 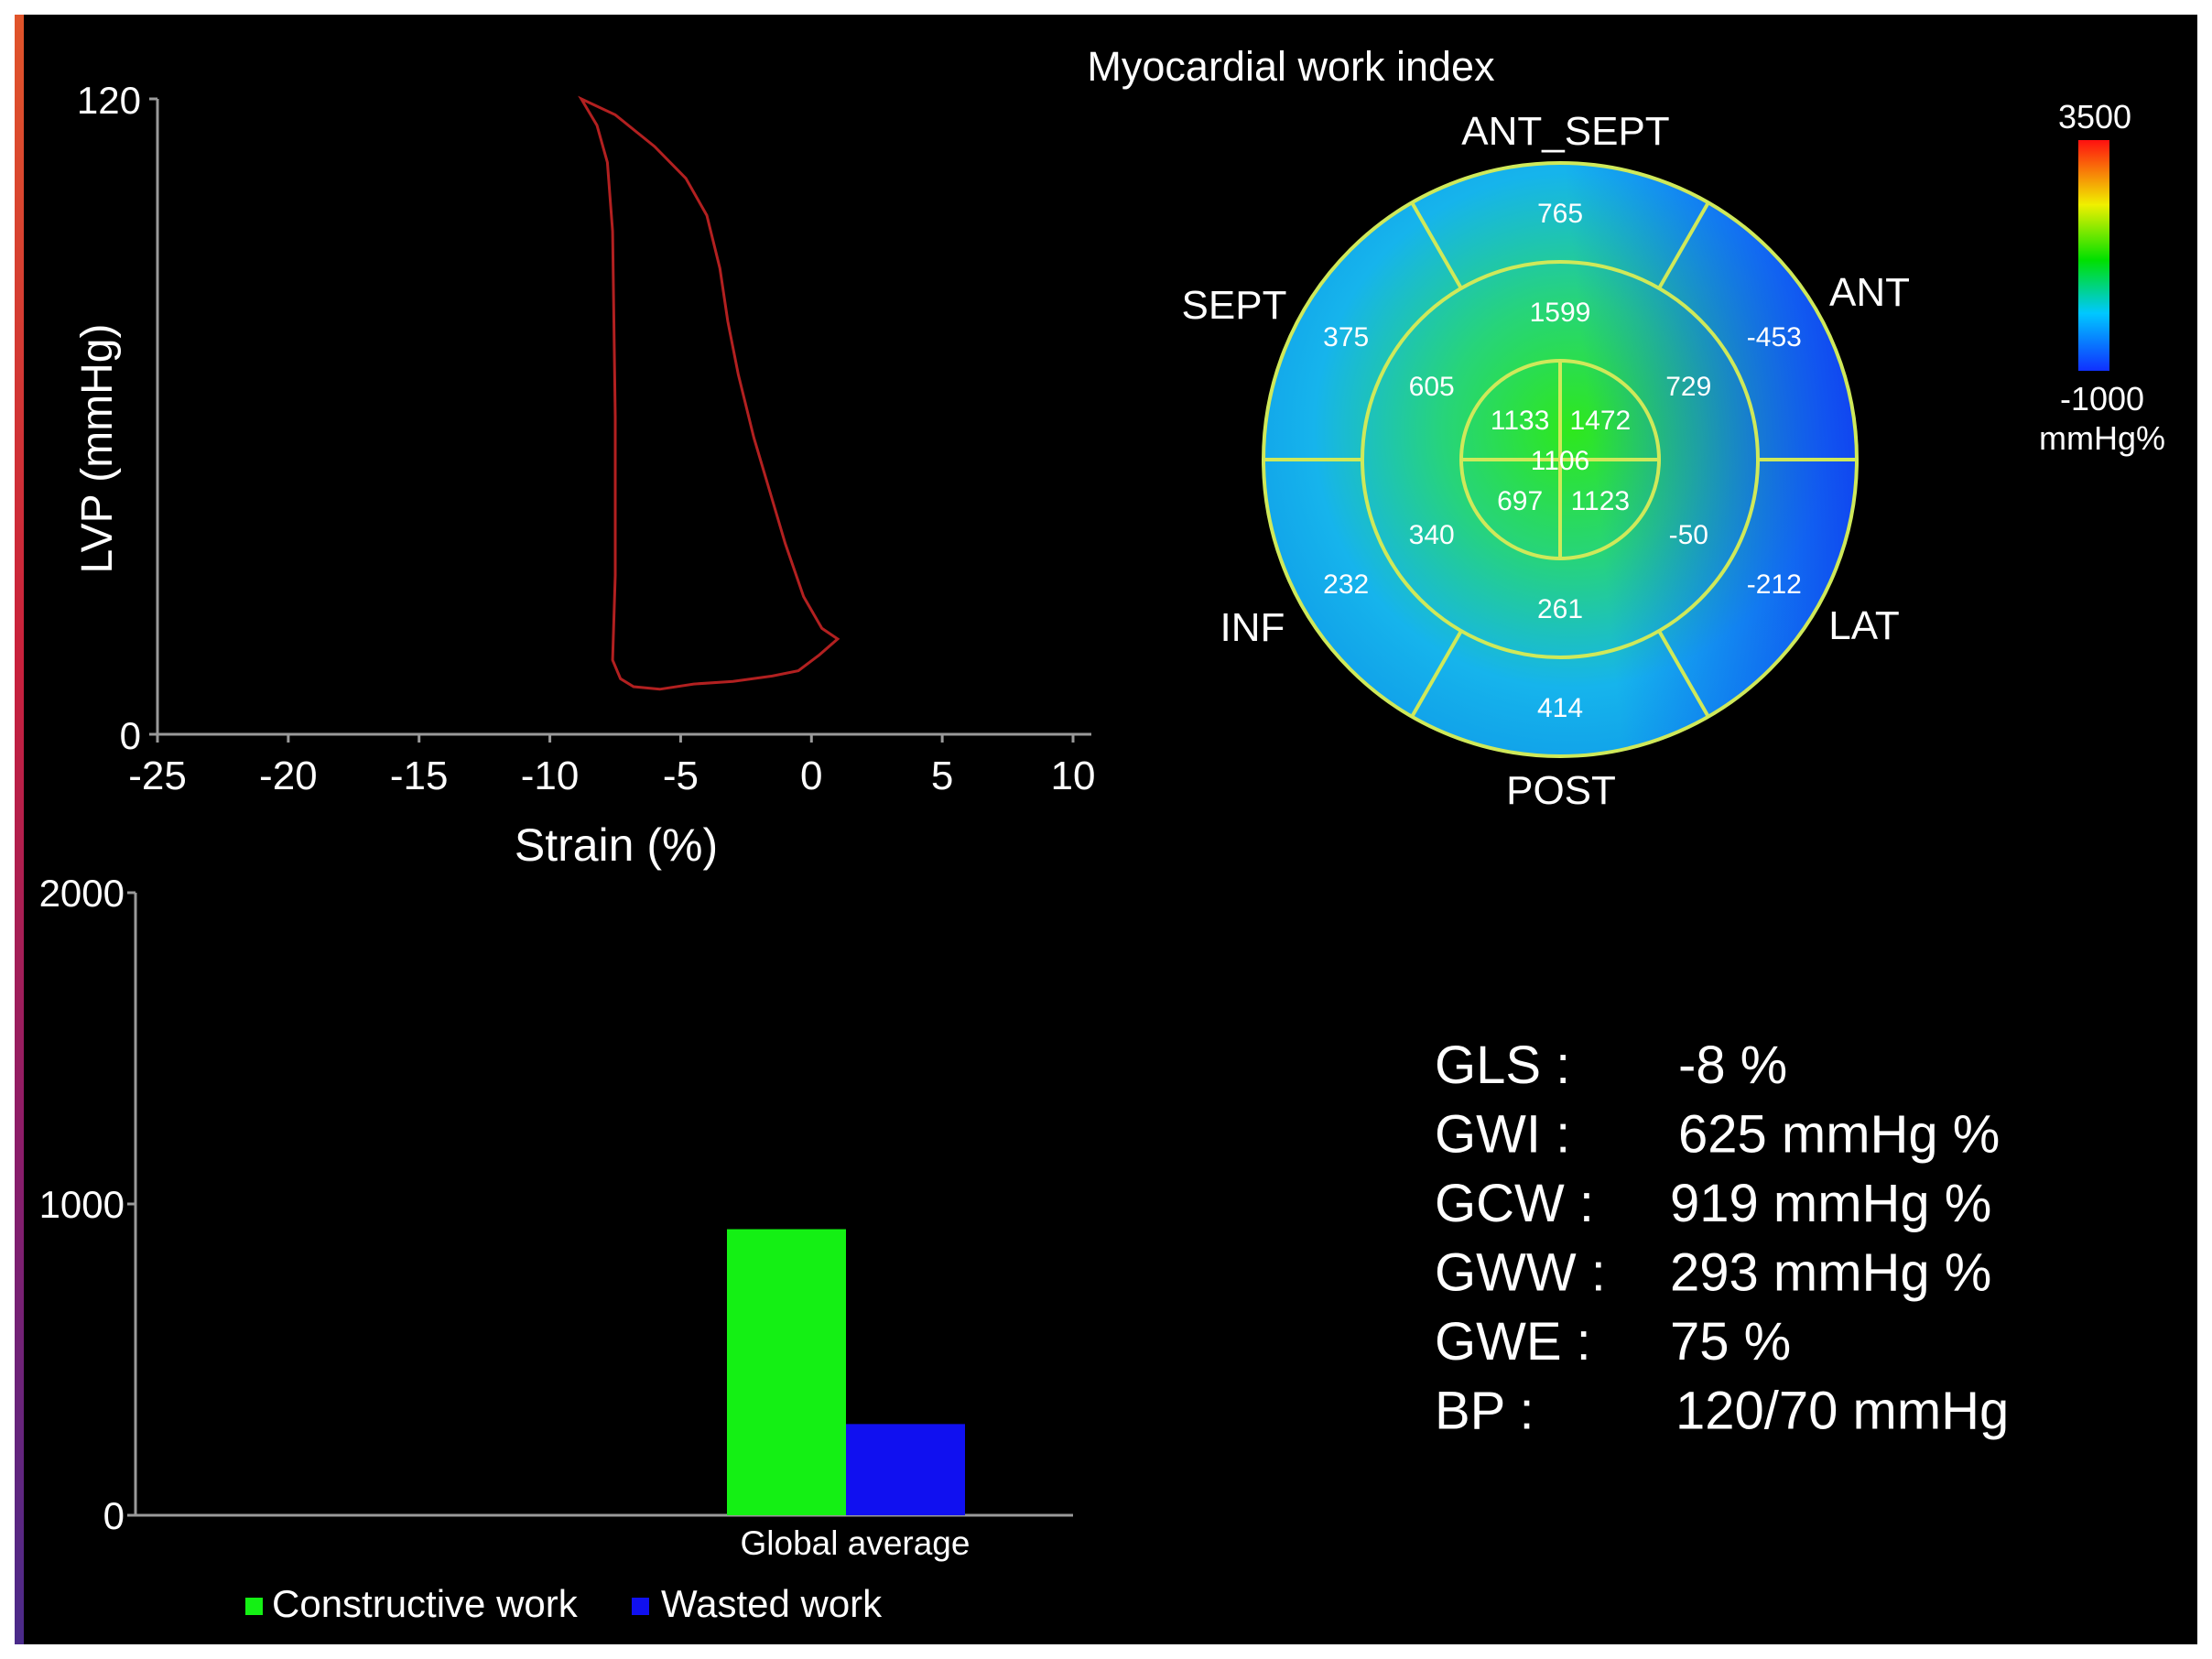 What do you see at coordinates (1234, 305) in the screenshot?
I see `bullseye-wall-label: SEPT` at bounding box center [1234, 305].